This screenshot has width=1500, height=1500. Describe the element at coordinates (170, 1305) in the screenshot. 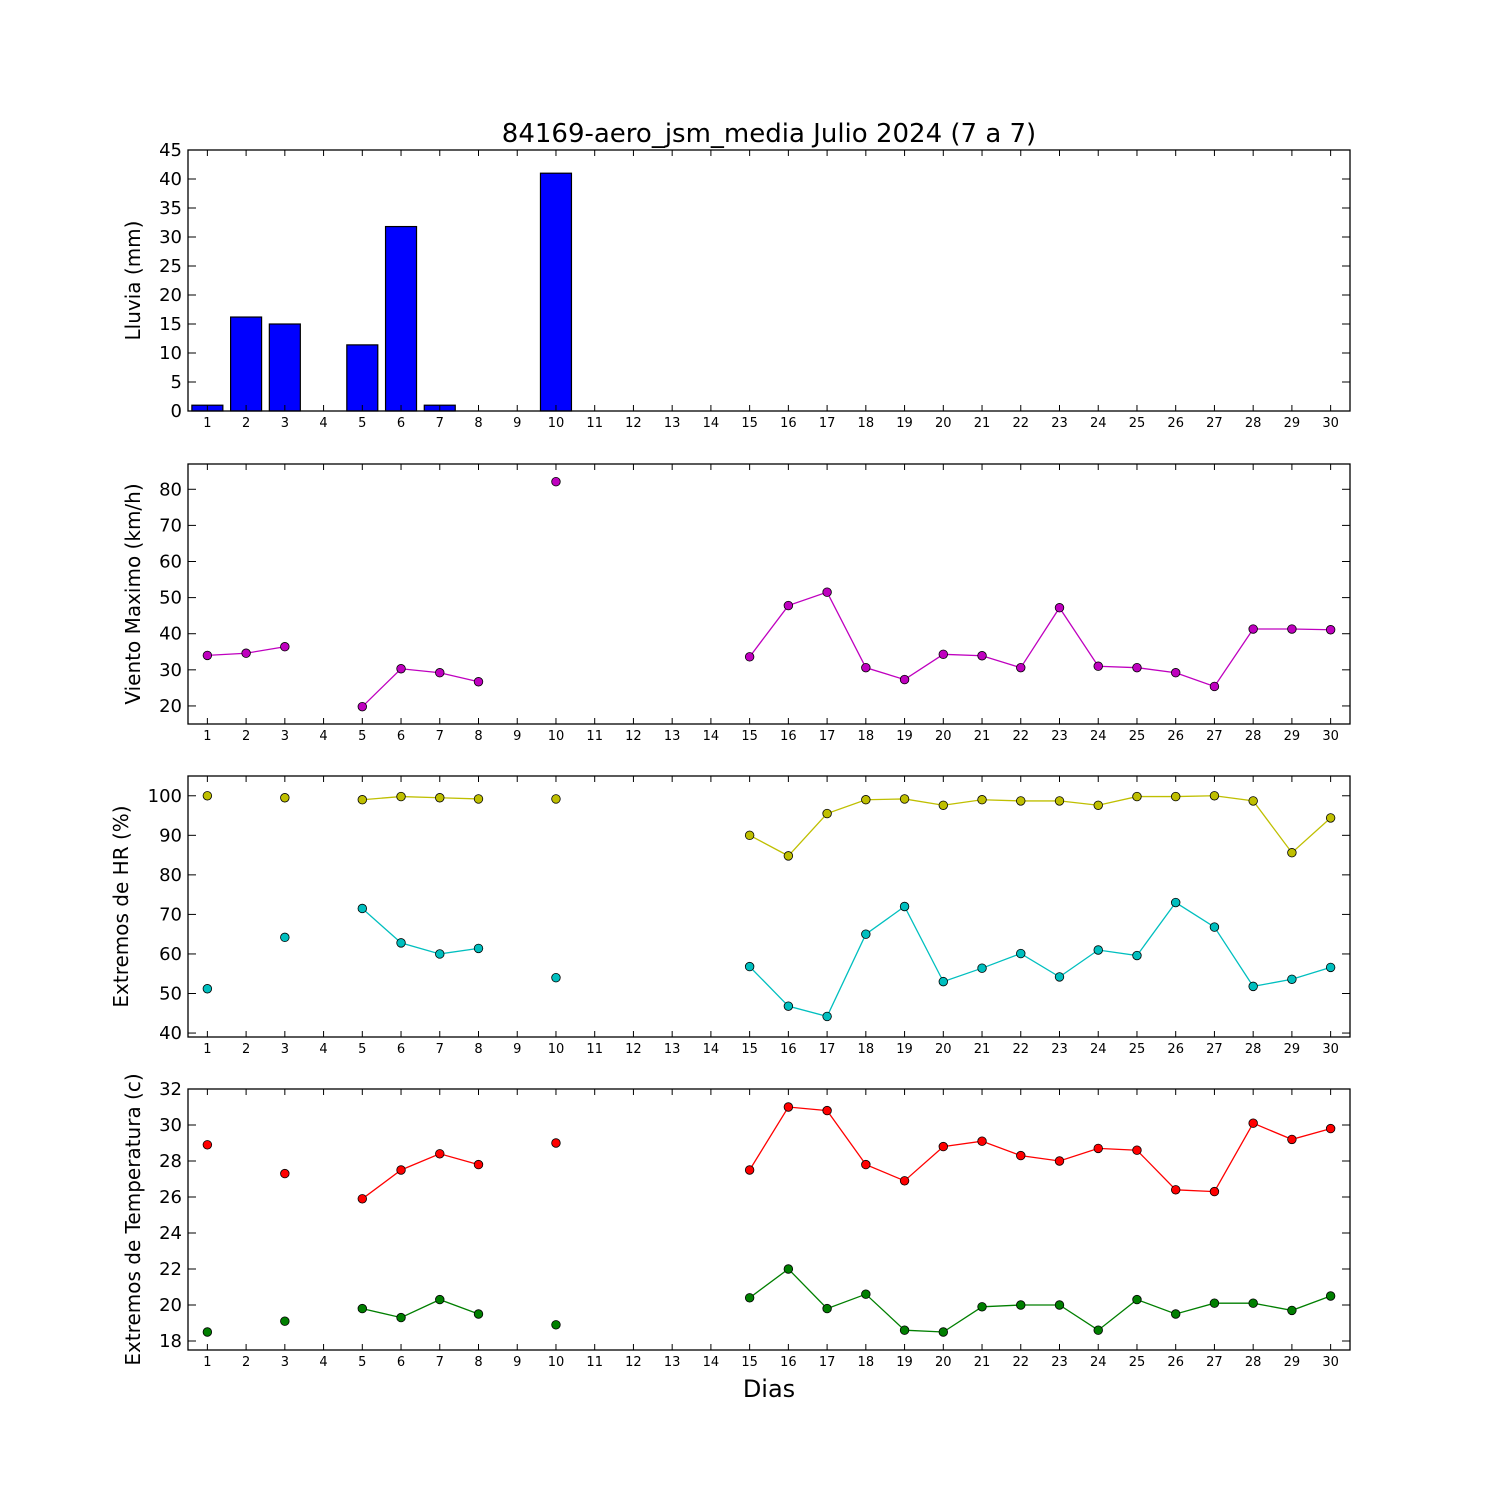

I see `y-tick-label: 20` at that location.